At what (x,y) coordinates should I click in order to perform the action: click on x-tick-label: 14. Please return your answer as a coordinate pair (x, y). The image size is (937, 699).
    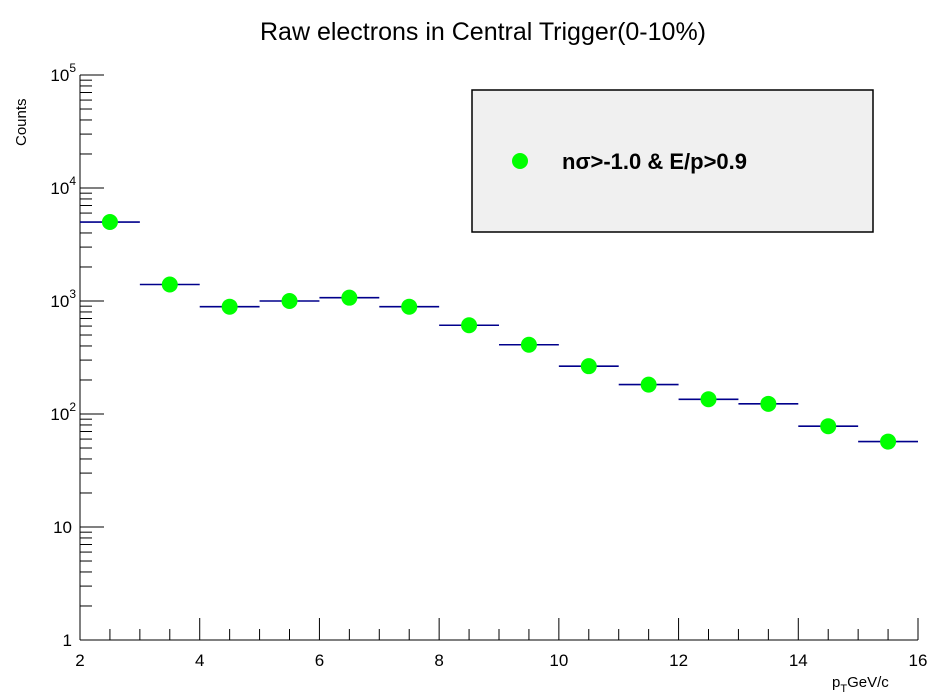
    Looking at the image, I should click on (798, 660).